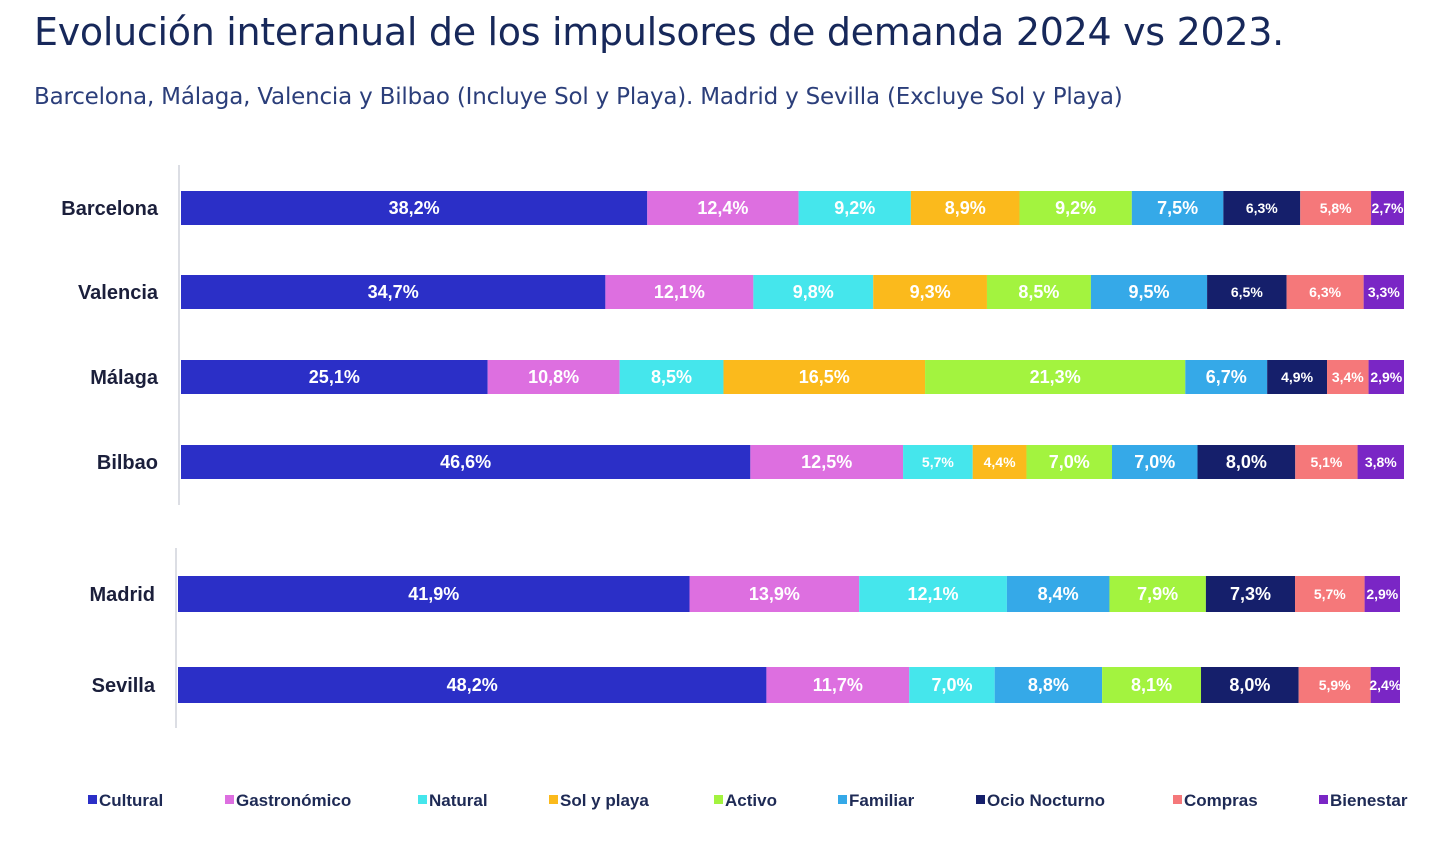  Describe the element at coordinates (604, 800) in the screenshot. I see `legend-label-sol-y-playa: Sol y playa` at that location.